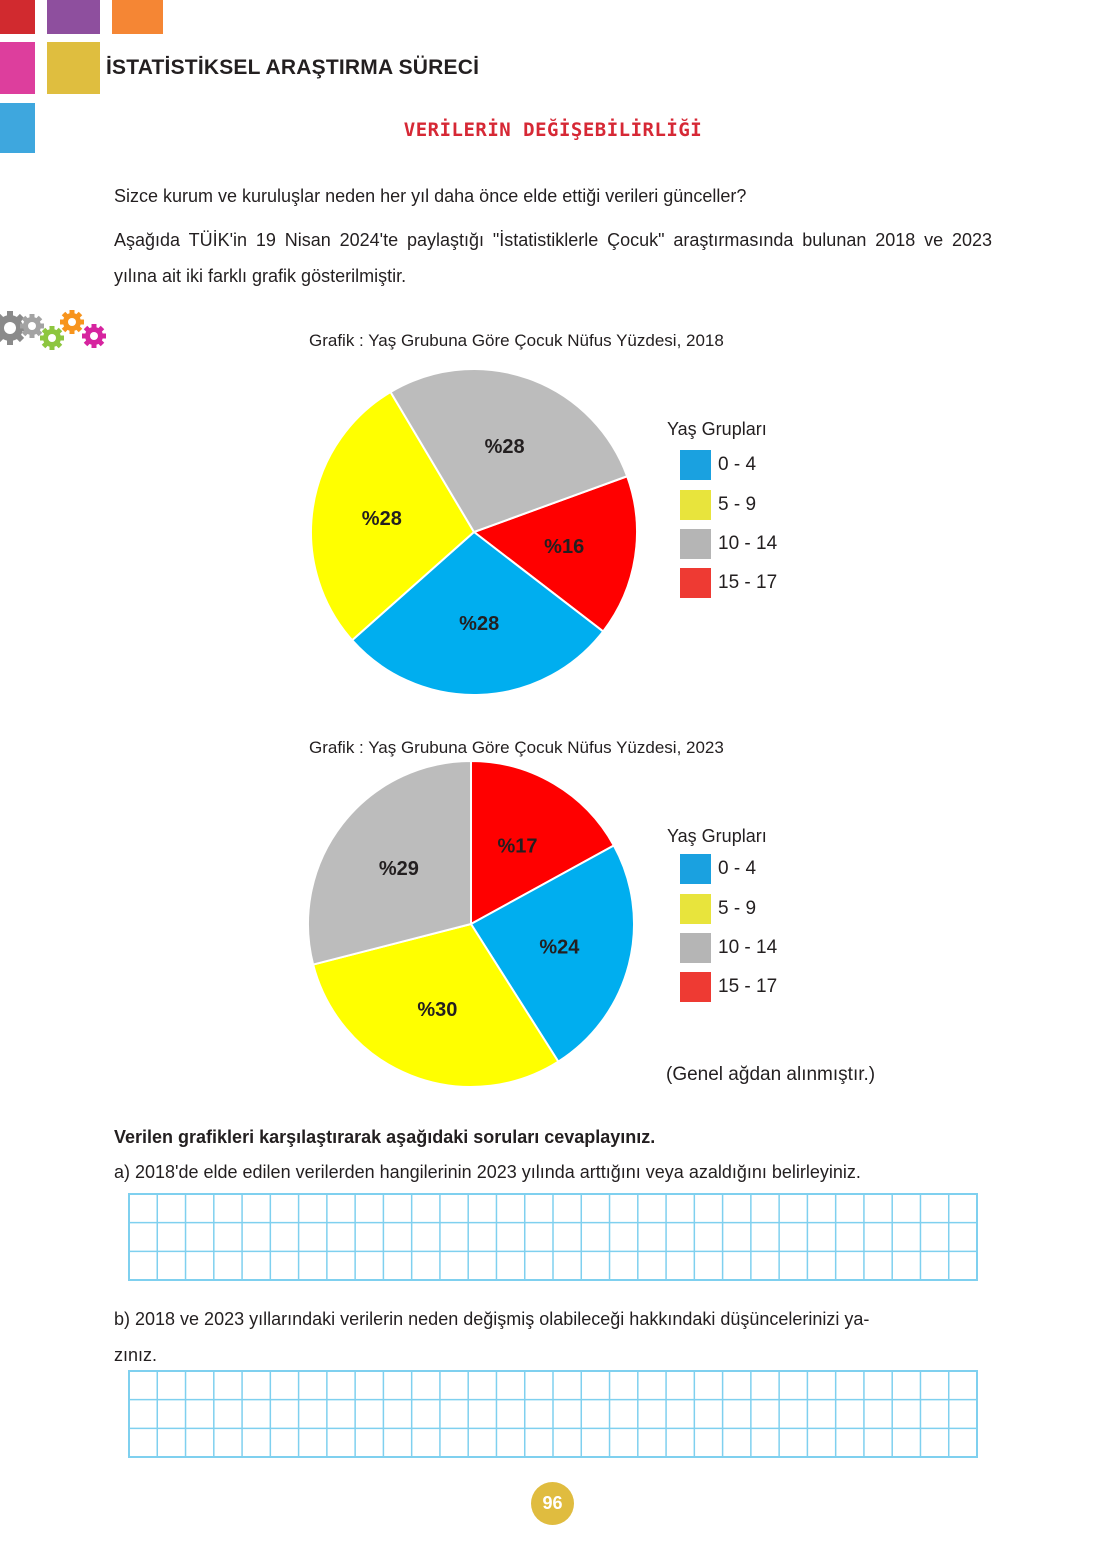 The width and height of the screenshot is (1106, 1560). I want to click on pie-chart-2018: %16 %28 %28 %28, so click(474, 532).